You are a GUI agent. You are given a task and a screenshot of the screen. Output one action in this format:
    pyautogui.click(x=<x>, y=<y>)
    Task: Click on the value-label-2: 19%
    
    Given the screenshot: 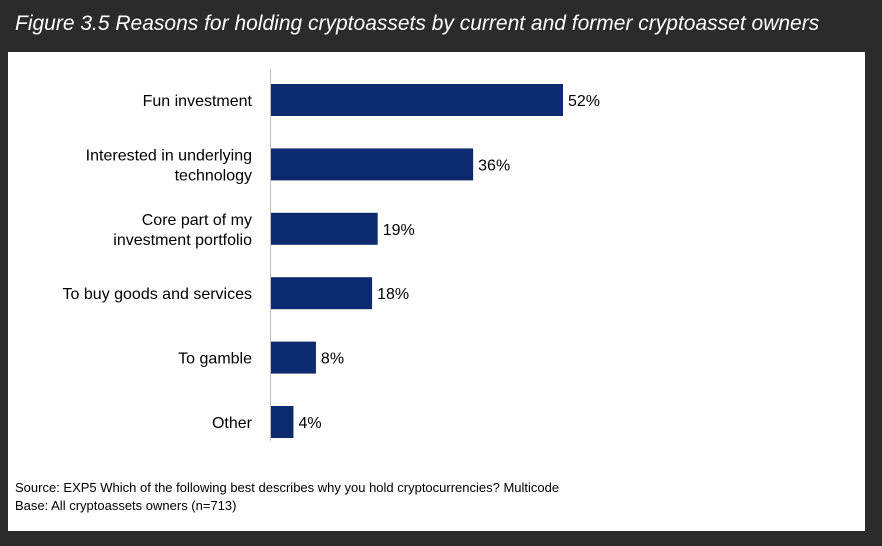 What is the action you would take?
    pyautogui.click(x=399, y=230)
    